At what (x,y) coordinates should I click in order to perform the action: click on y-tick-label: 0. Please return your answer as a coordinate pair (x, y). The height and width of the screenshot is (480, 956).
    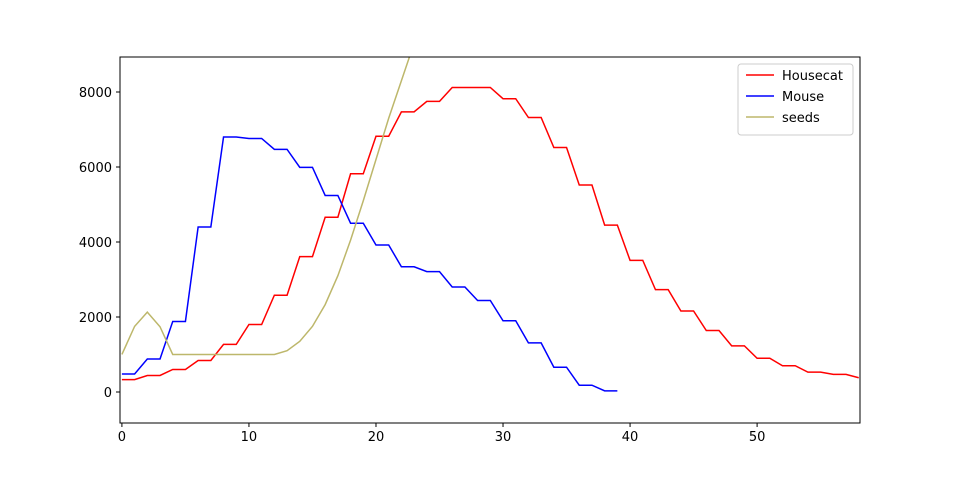
    Looking at the image, I should click on (108, 393).